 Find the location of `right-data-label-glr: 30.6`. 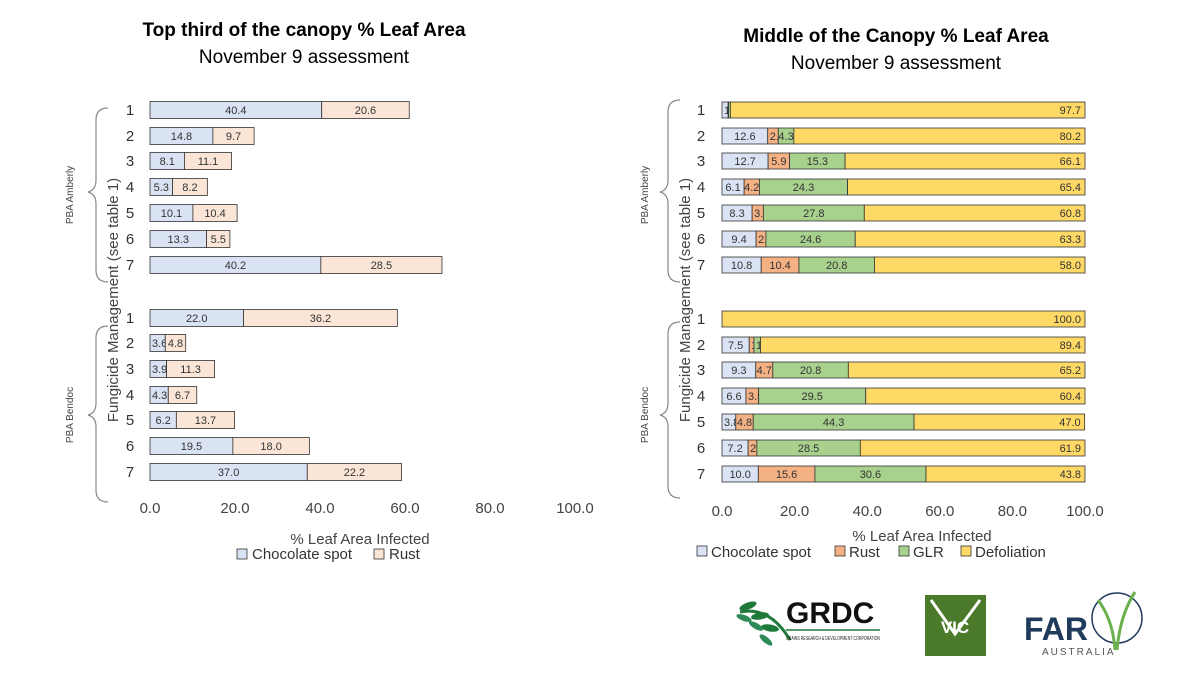

right-data-label-glr: 30.6 is located at coordinates (870, 475).